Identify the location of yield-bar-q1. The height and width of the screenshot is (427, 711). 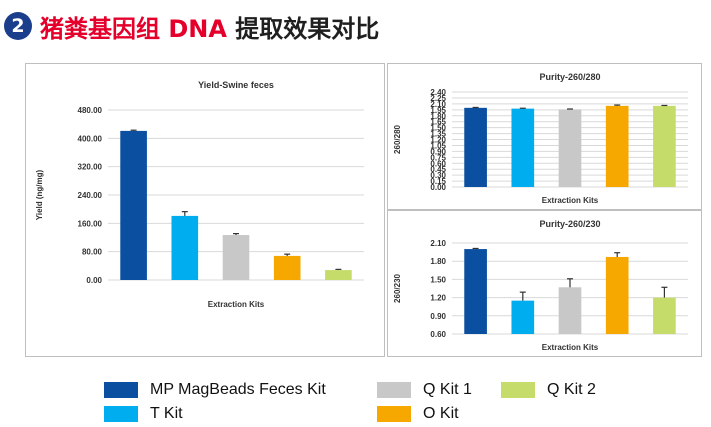
(236, 257).